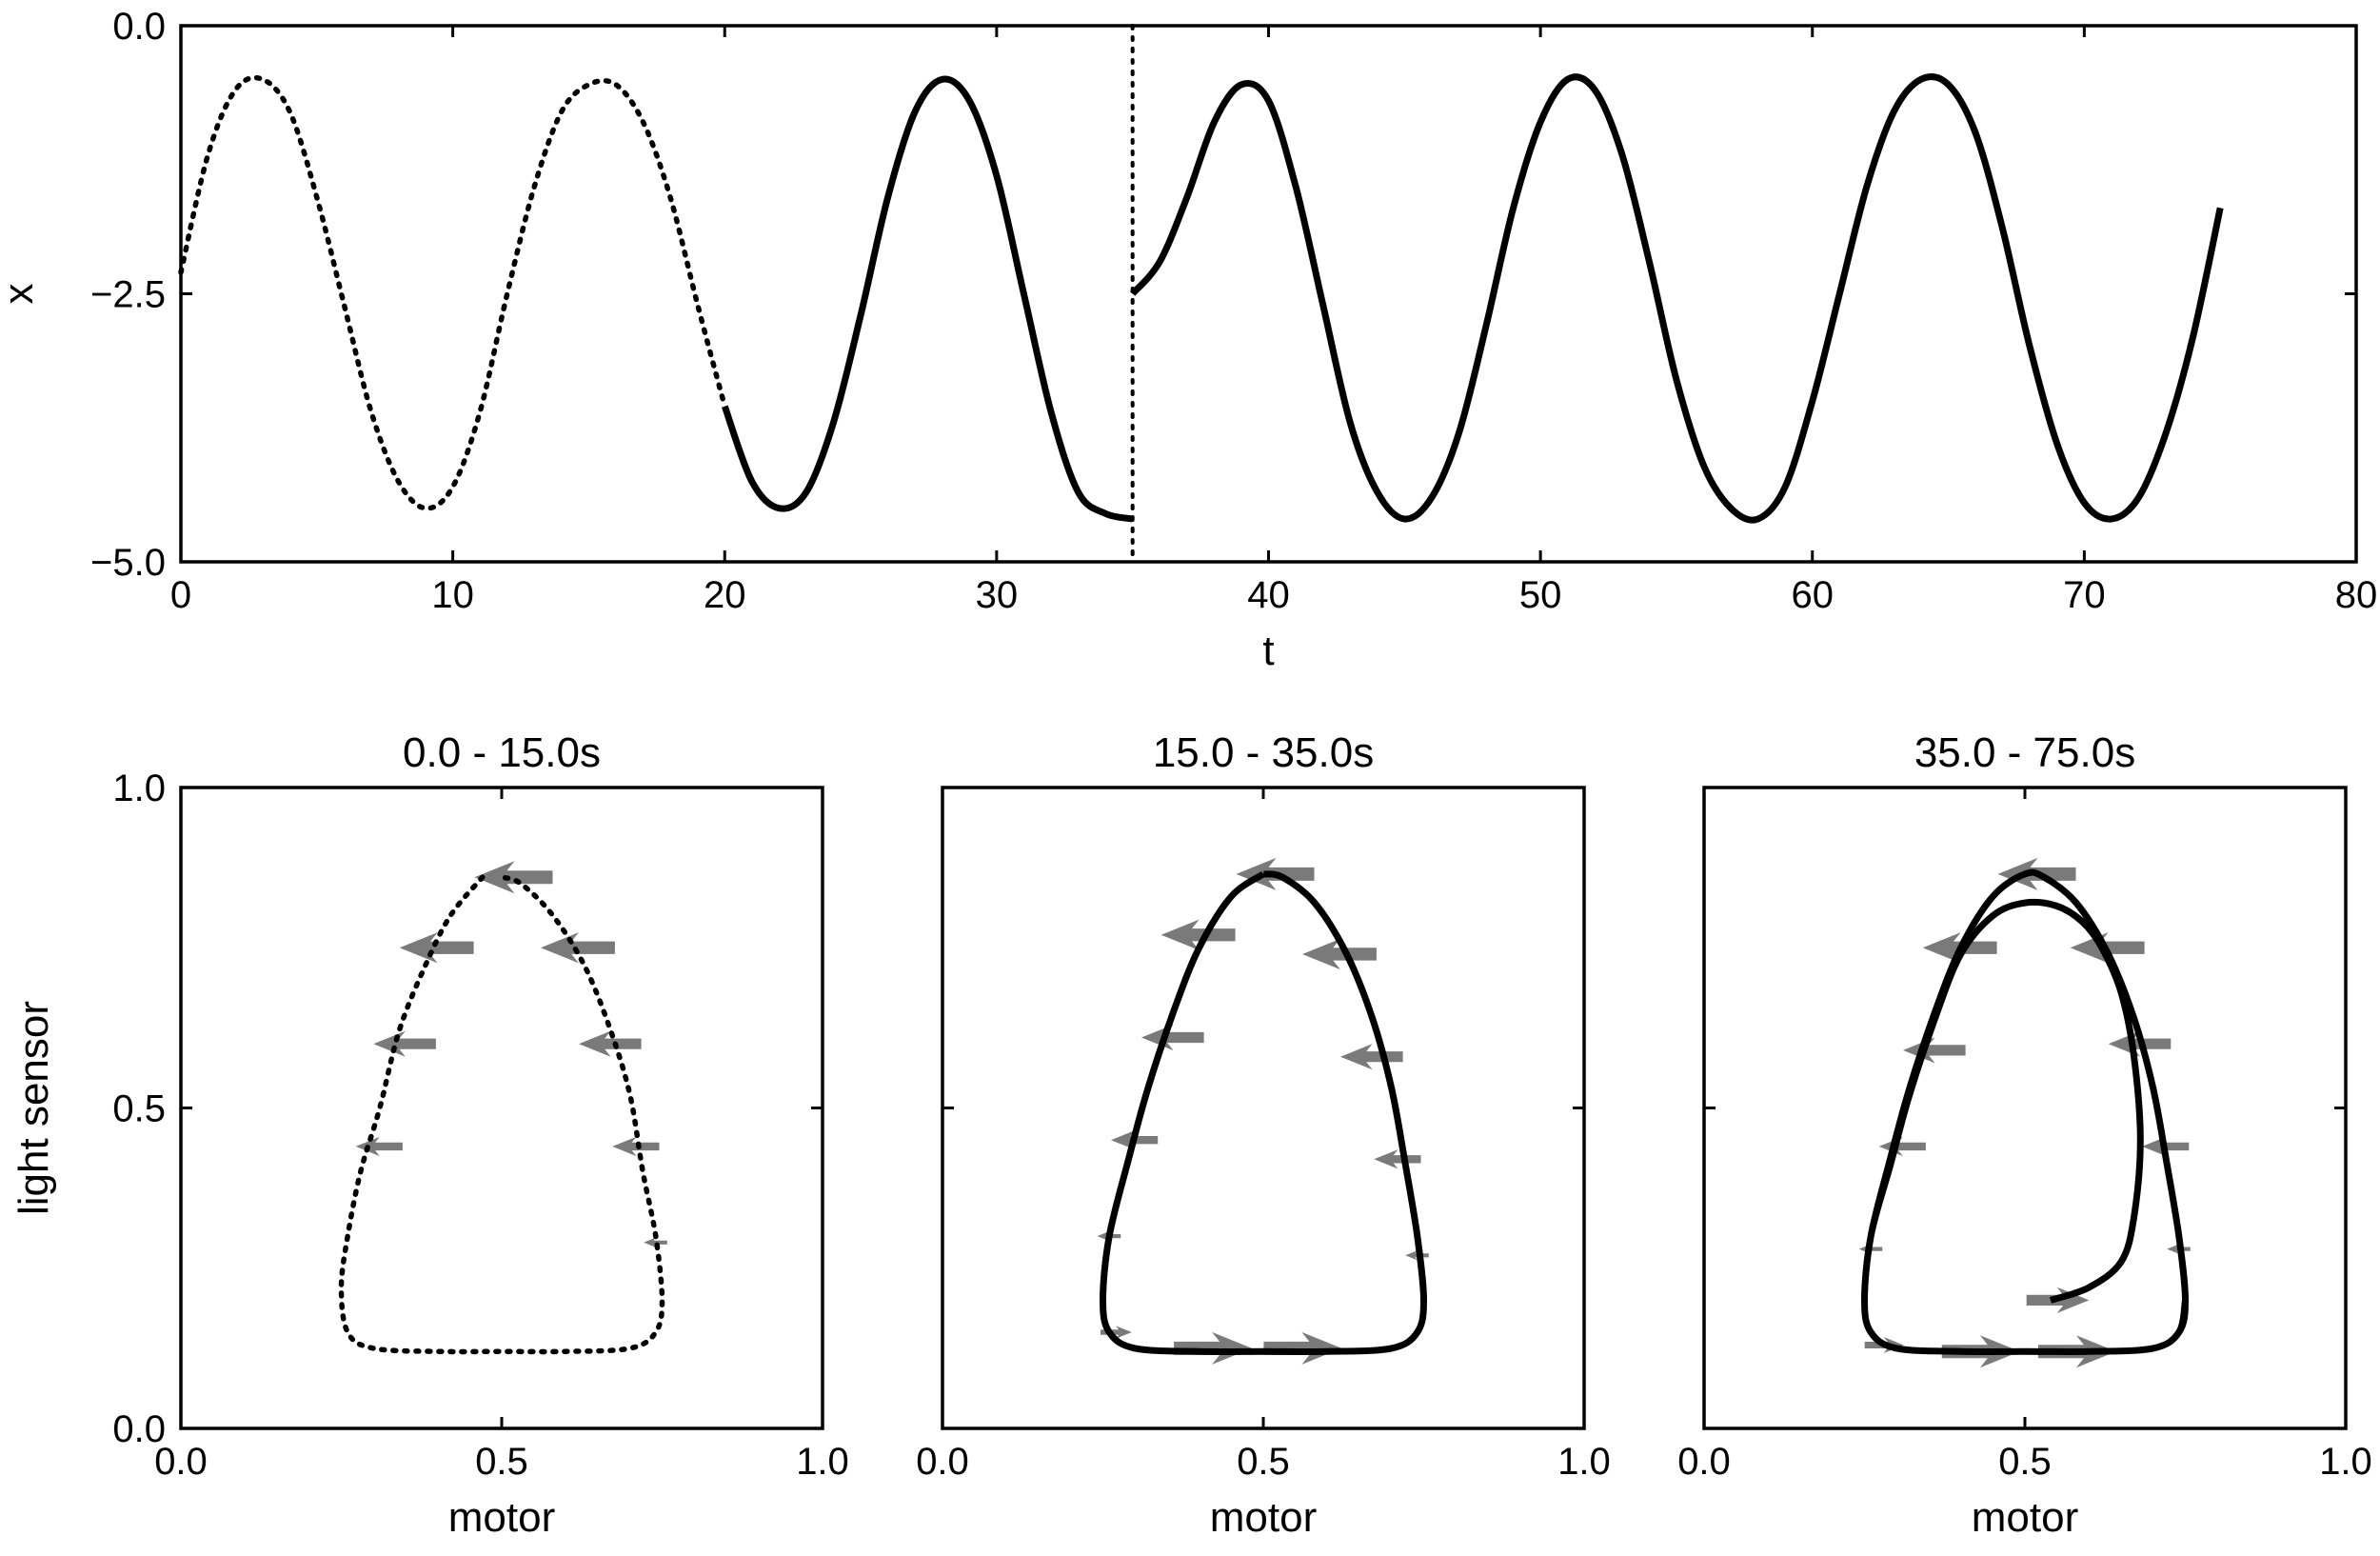 The image size is (2380, 1556). Describe the element at coordinates (139, 1109) in the screenshot. I see `y-tick-label: 0.5` at that location.